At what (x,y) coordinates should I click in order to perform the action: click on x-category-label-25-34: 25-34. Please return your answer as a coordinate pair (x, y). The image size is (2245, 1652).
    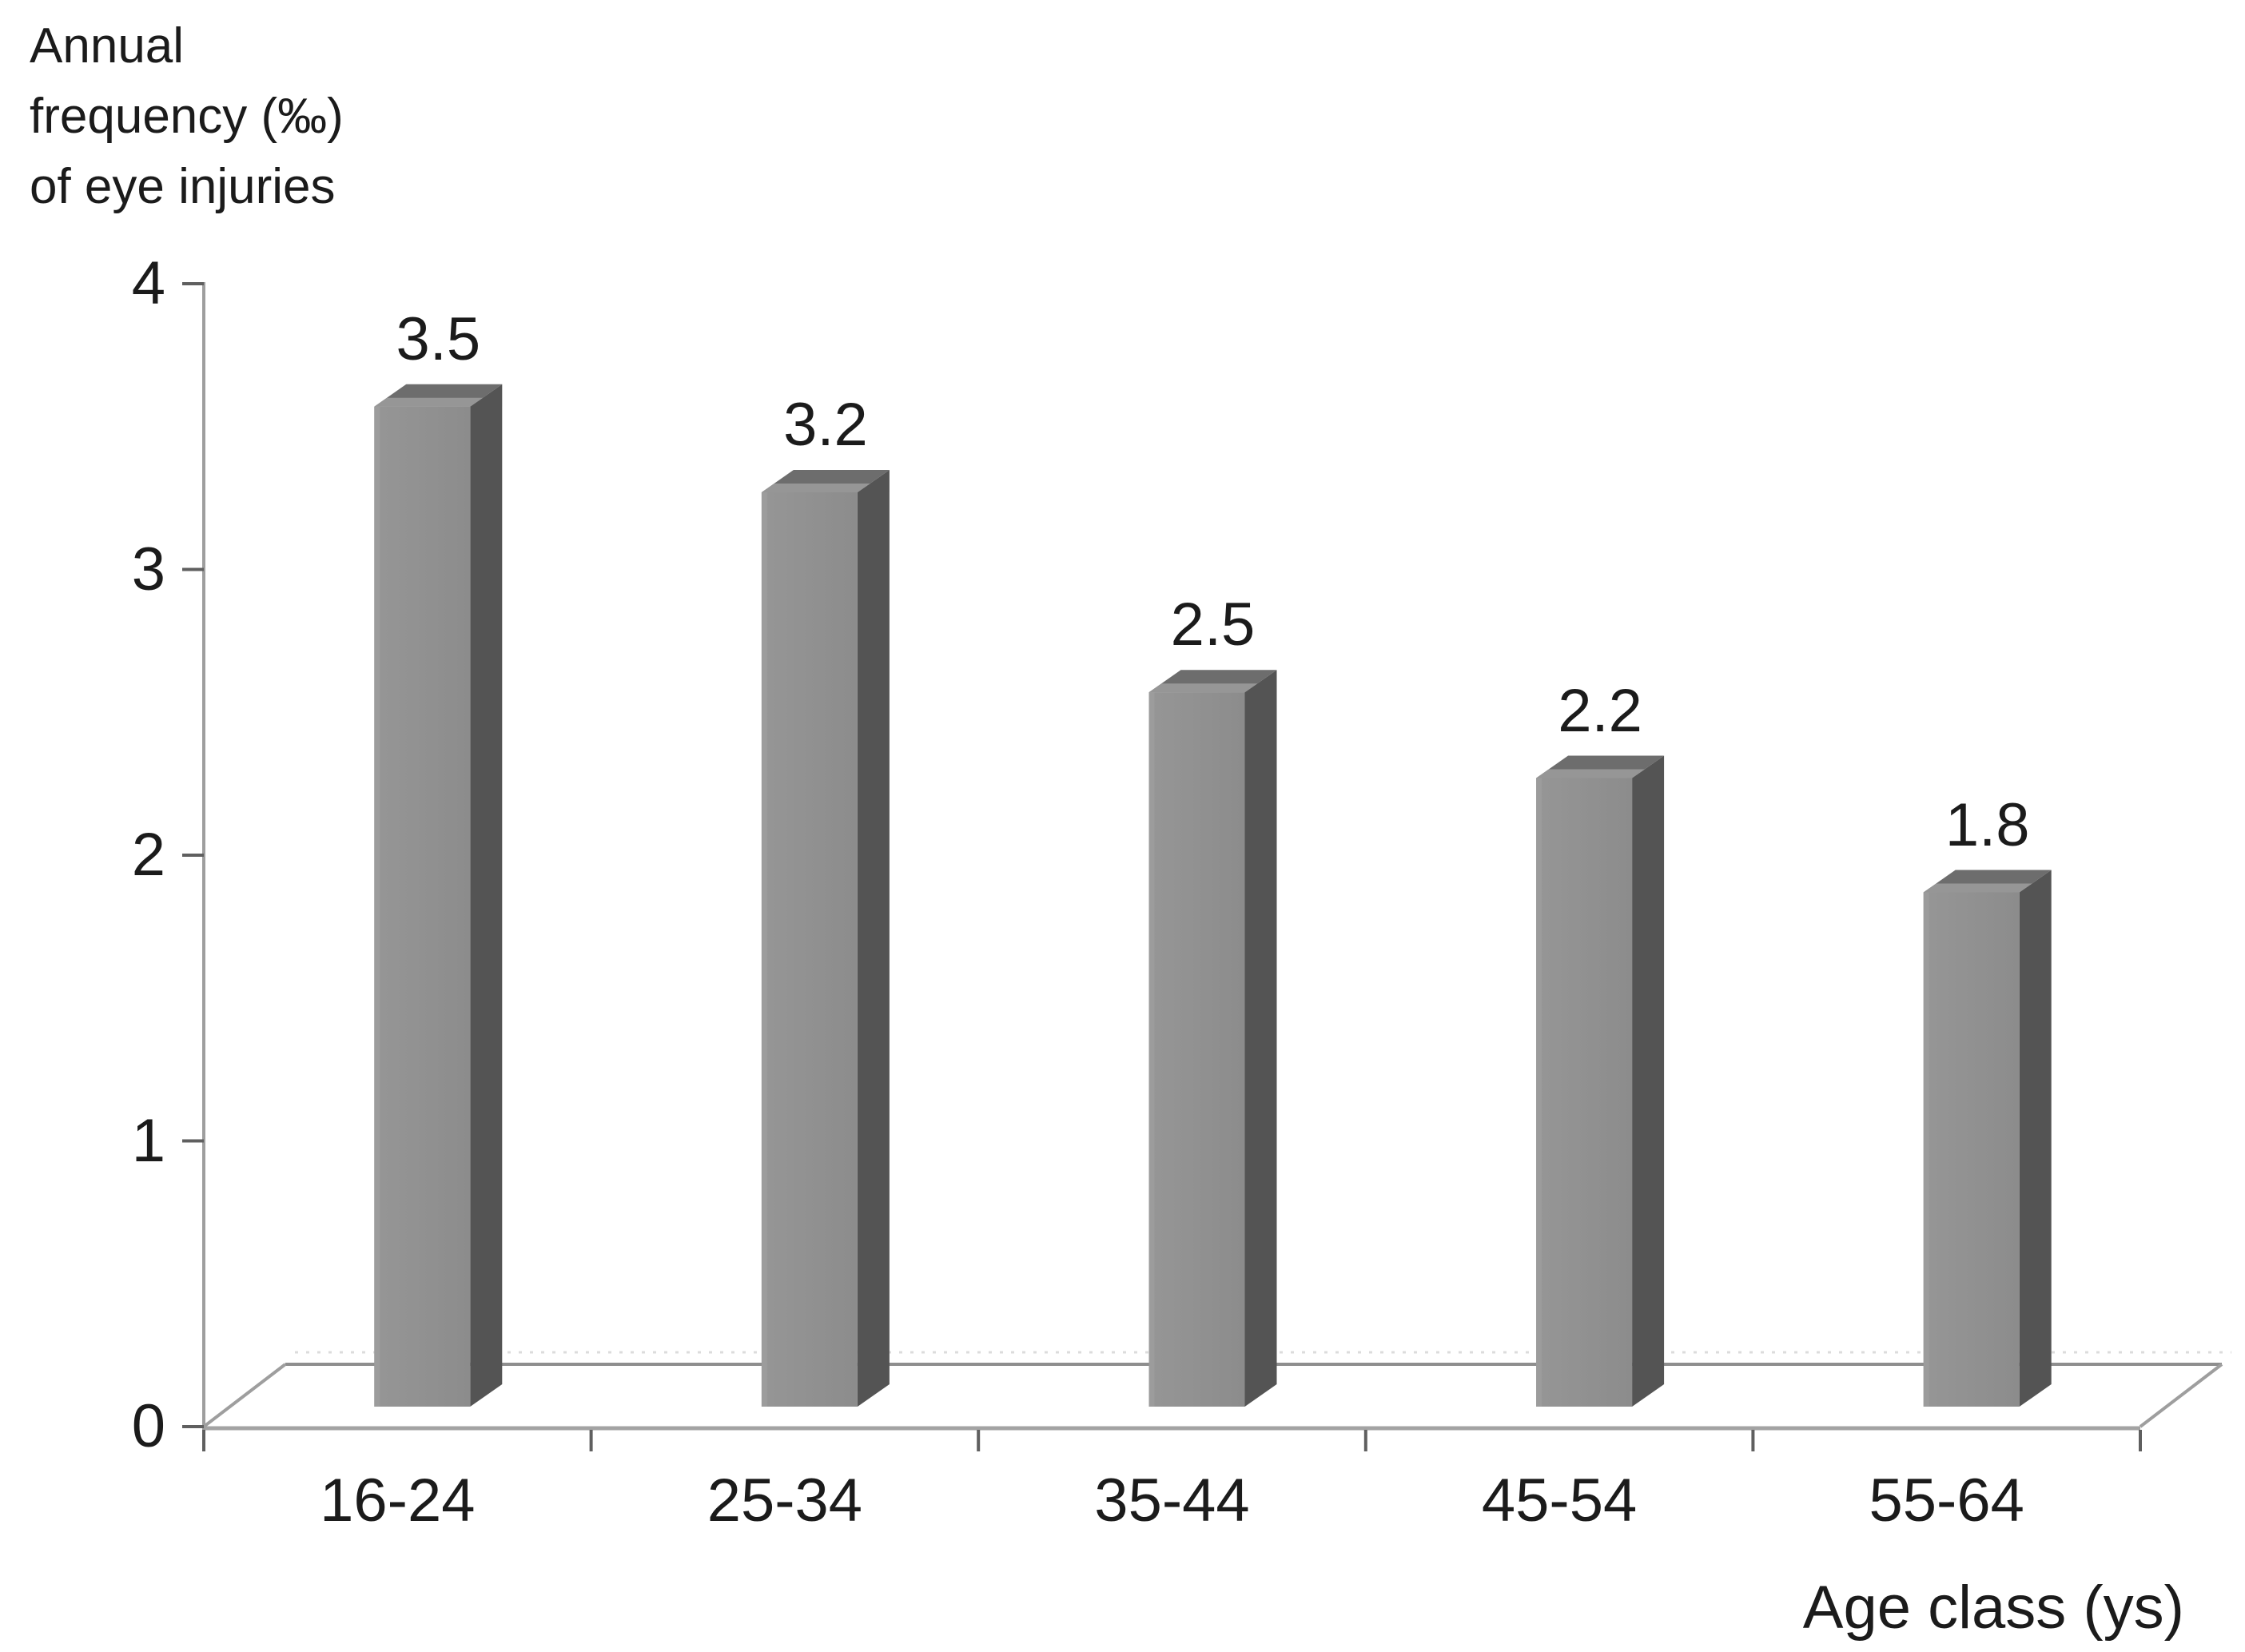
    Looking at the image, I should click on (785, 1501).